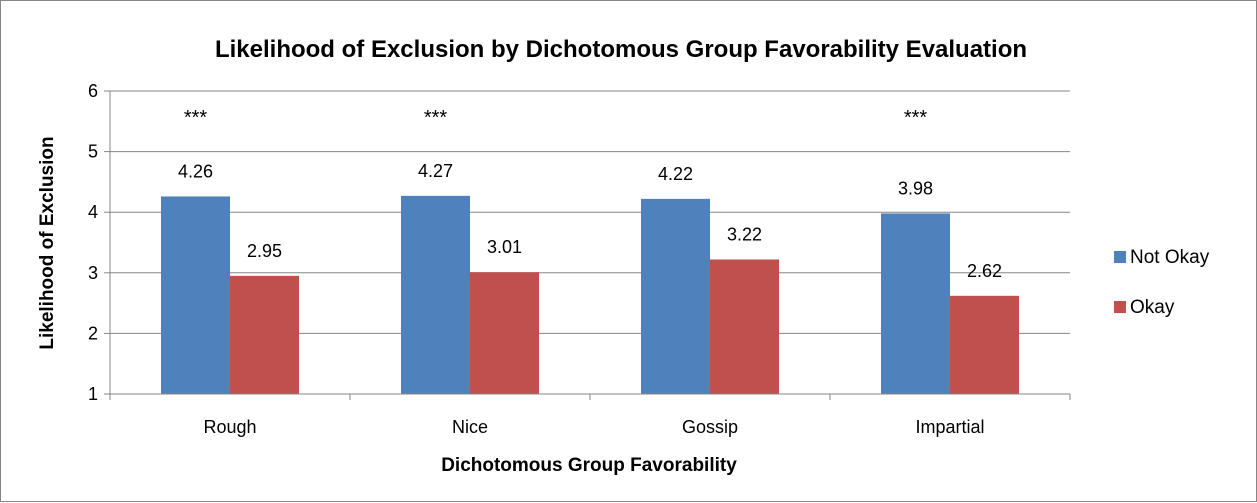 The width and height of the screenshot is (1257, 503). Describe the element at coordinates (675, 174) in the screenshot. I see `data-label: 4.22` at that location.